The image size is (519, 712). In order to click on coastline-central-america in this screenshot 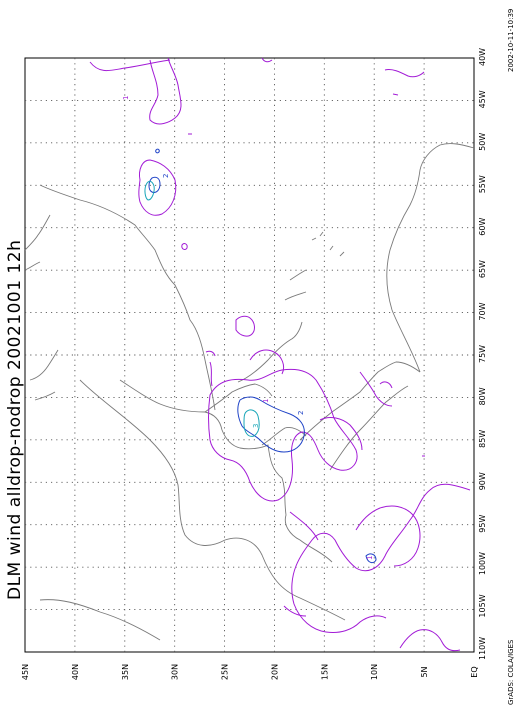, I will do `click(360, 401)`.